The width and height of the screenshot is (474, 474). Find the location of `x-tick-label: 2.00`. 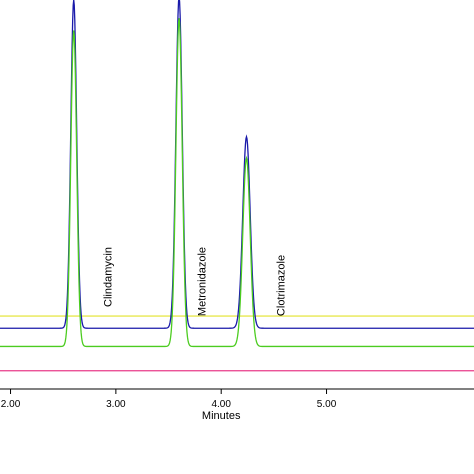

x-tick-label: 2.00 is located at coordinates (11, 404).